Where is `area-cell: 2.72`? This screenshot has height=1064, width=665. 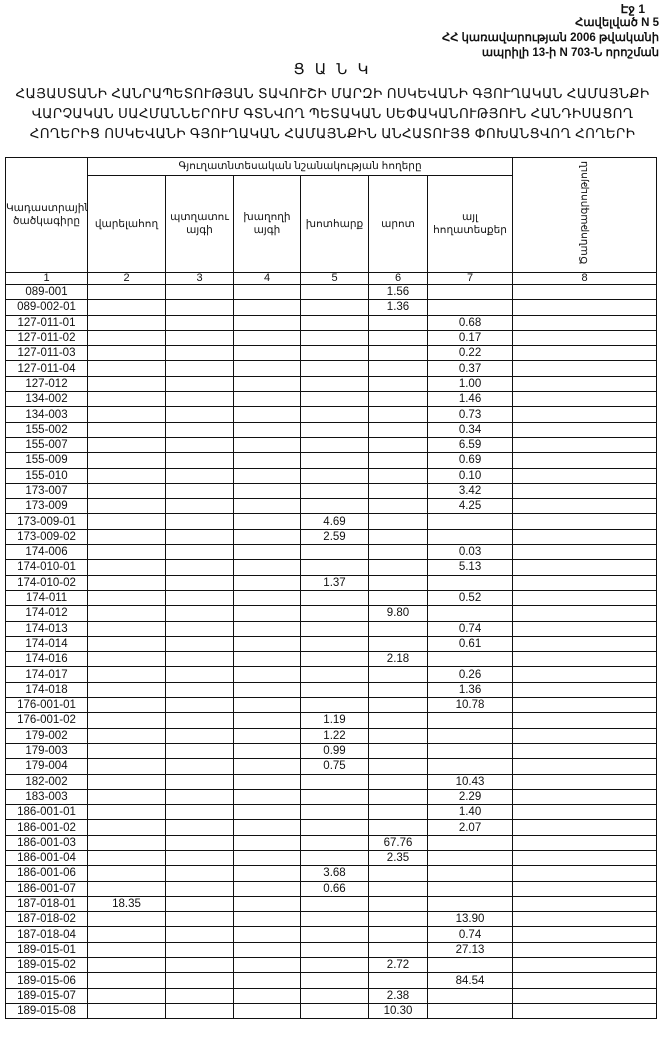
area-cell: 2.72 is located at coordinates (398, 965).